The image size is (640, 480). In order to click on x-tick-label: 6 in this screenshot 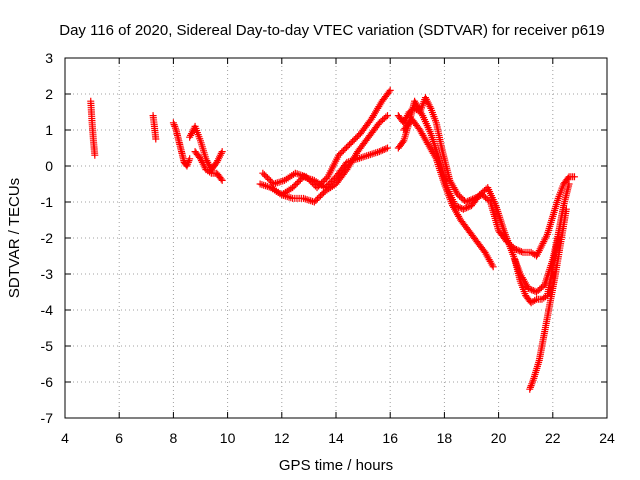, I will do `click(119, 438)`.